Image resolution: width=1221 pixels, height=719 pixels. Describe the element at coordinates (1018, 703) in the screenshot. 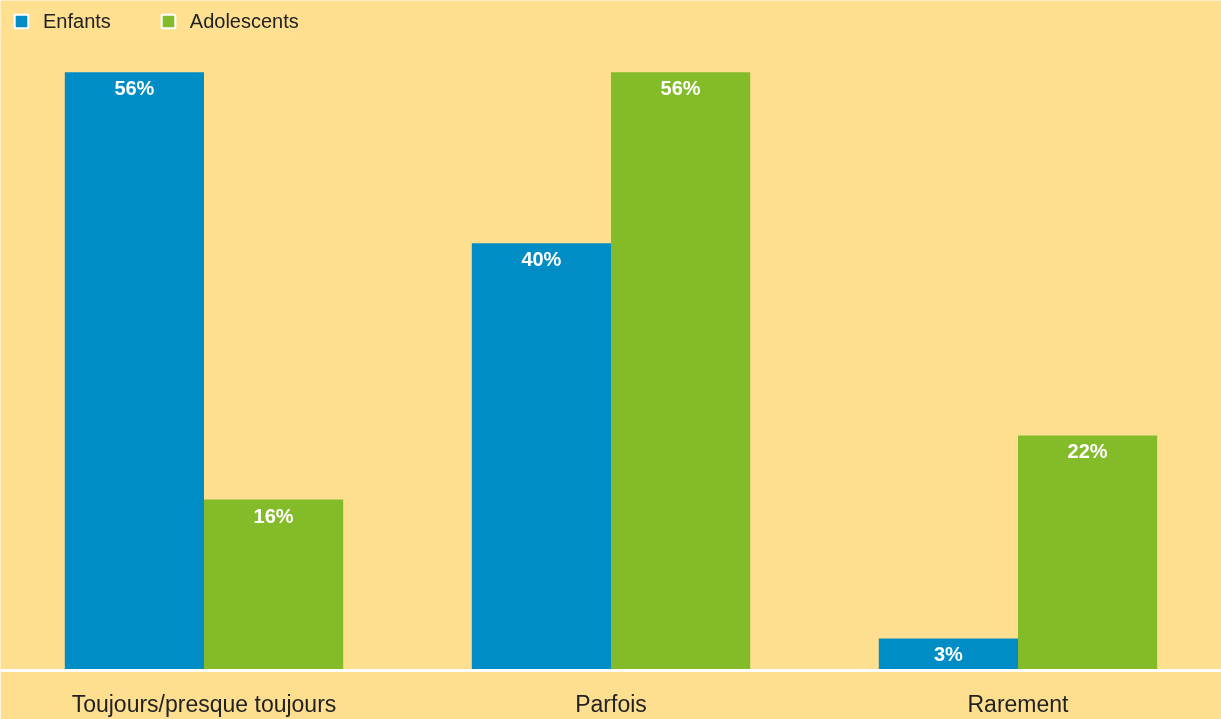

I see `x-tick-label: Rarement` at that location.